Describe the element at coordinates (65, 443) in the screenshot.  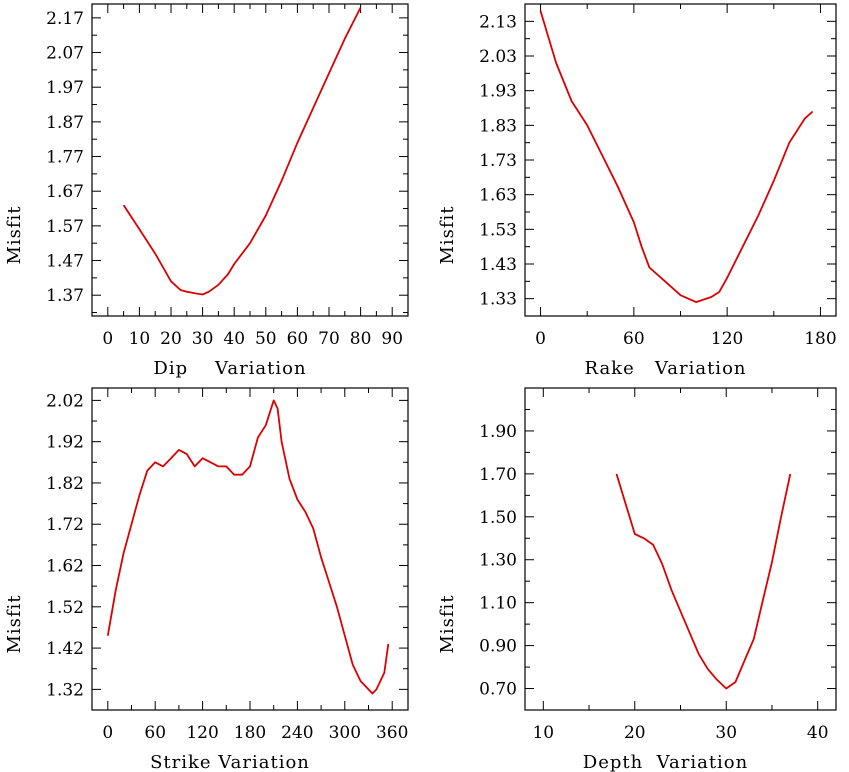
I see `strike-y-tick-label: 1.92` at that location.